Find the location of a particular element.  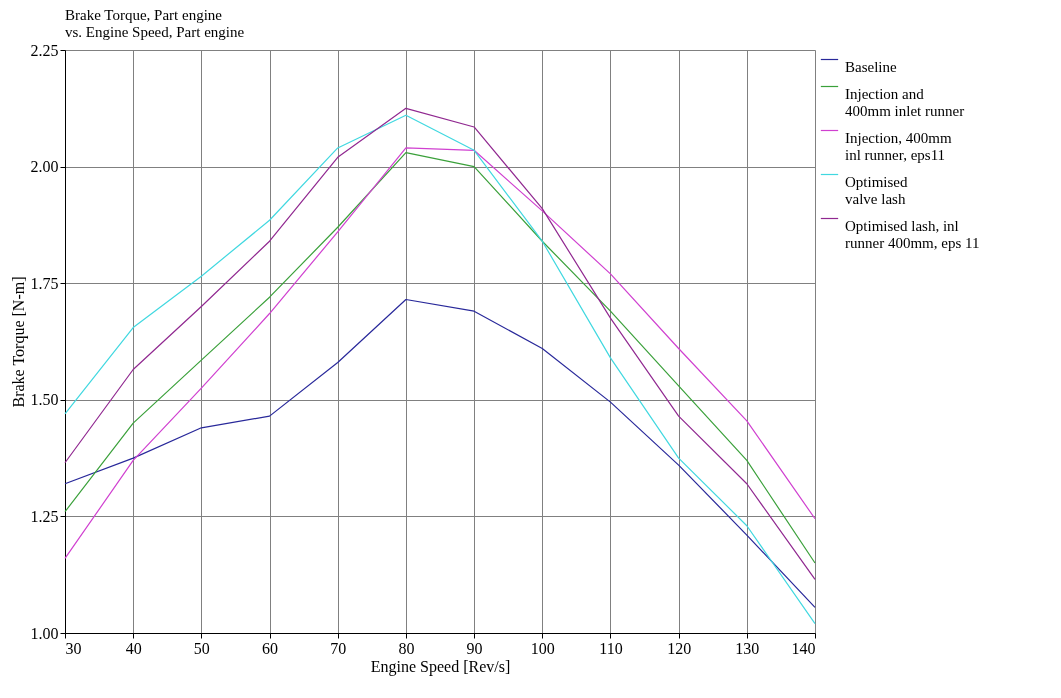

x-tick-label: 120 is located at coordinates (679, 648).